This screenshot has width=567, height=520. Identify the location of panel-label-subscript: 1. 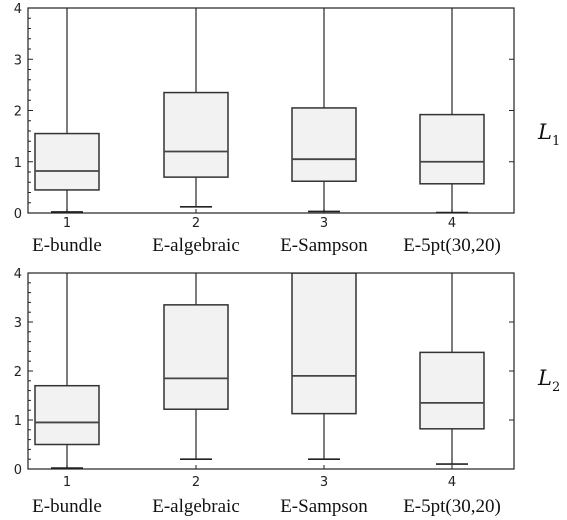
(556, 141).